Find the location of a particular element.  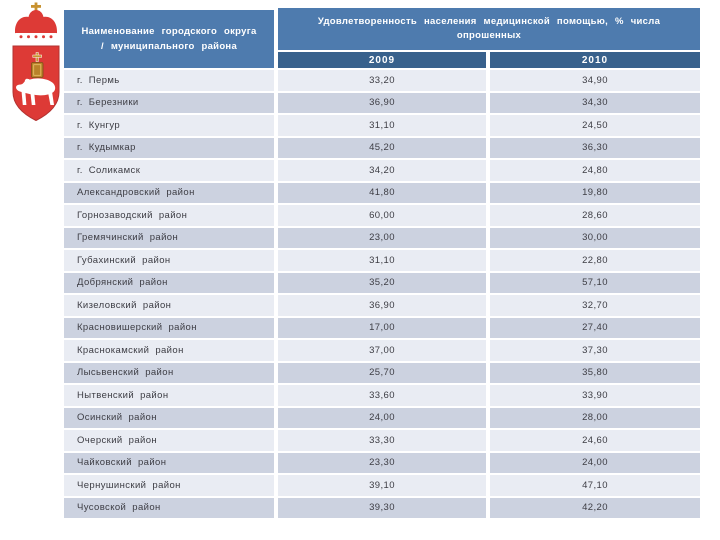

table-row: Лысьвенский район 25,70 35,80 is located at coordinates (382, 372).